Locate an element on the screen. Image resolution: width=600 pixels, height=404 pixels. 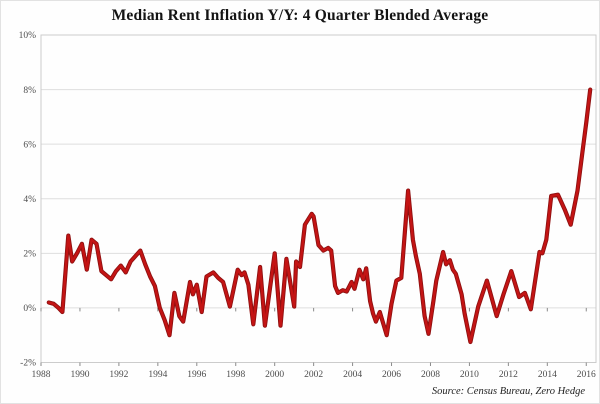
x-axis-tick-label: 1998 is located at coordinates (235, 375).